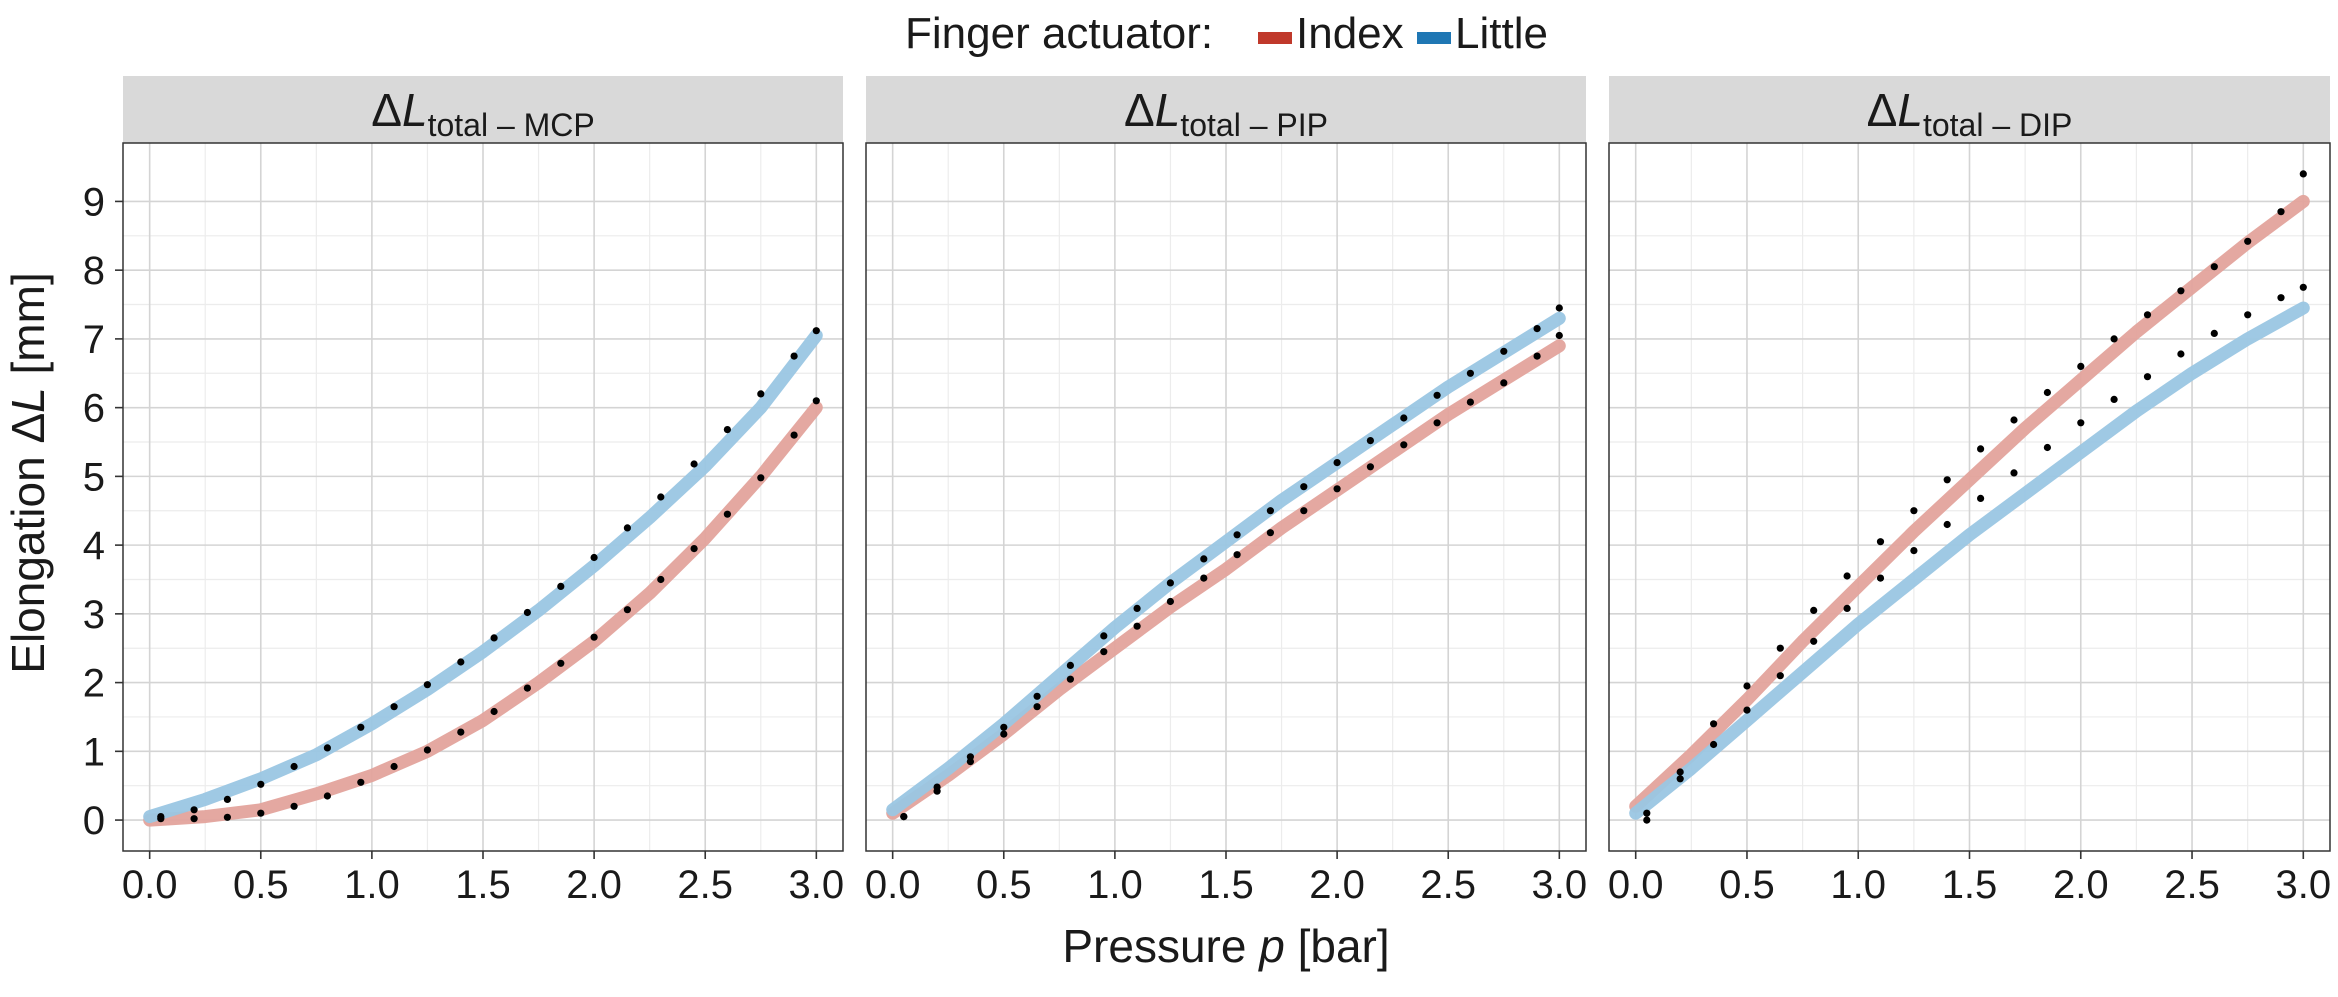  What do you see at coordinates (94, 477) in the screenshot?
I see `y-tick-label: 5` at bounding box center [94, 477].